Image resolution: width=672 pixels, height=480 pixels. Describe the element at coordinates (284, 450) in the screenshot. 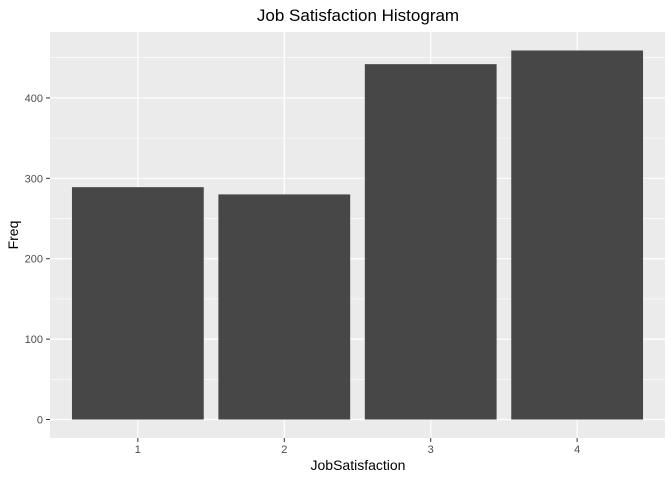

I see `x-tick-label: 2` at that location.